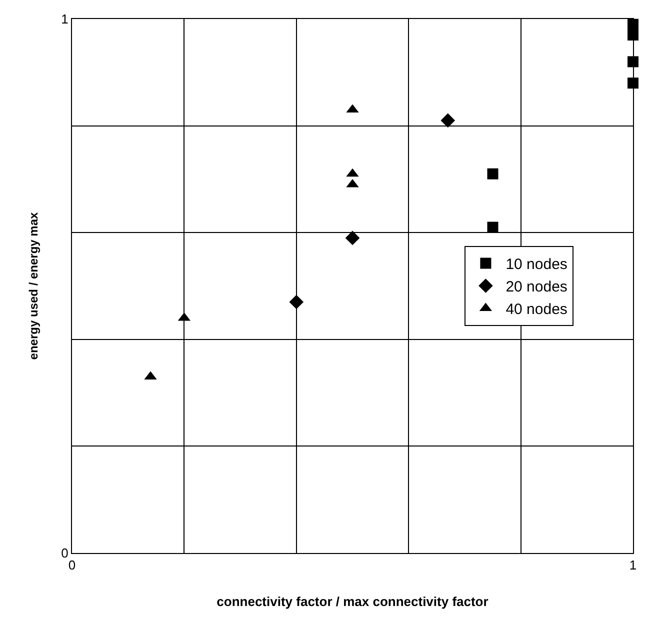 Image resolution: width=653 pixels, height=623 pixels. I want to click on y-axis-title: energy used / energy max, so click(33, 286).